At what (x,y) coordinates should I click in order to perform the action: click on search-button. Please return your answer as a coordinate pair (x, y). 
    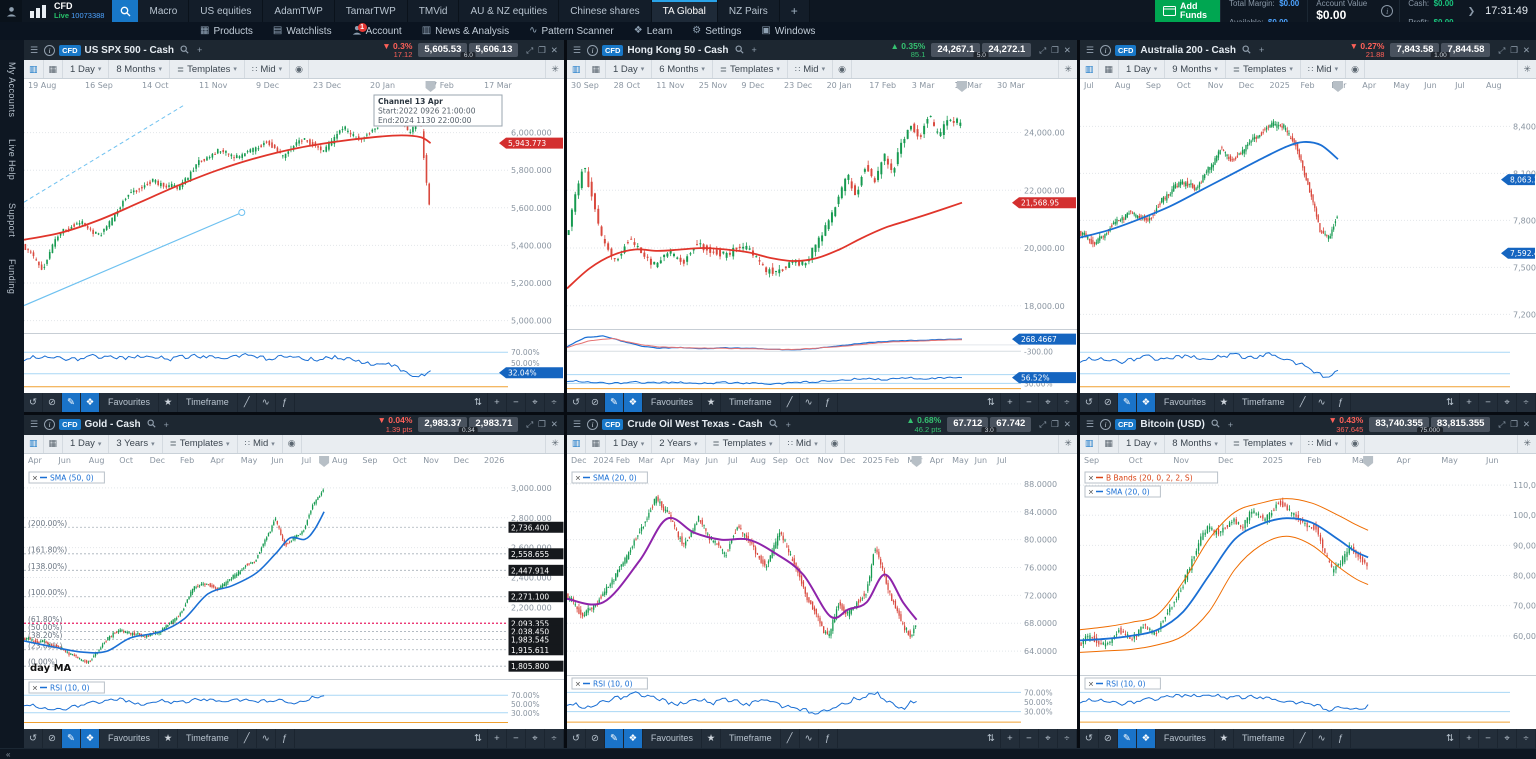
    Looking at the image, I should click on (125, 11).